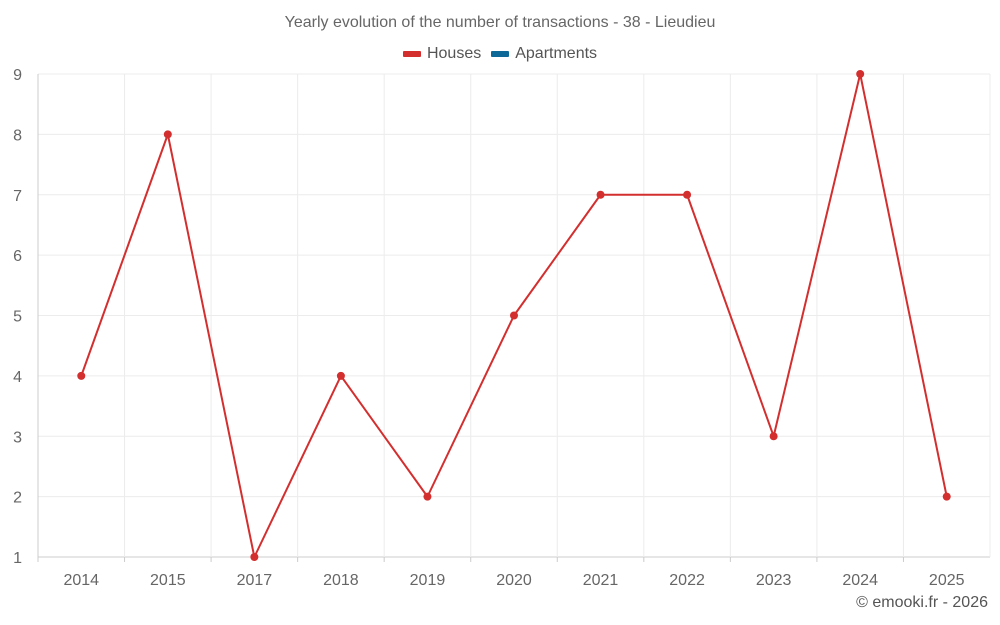 This screenshot has height=625, width=1000. Describe the element at coordinates (514, 580) in the screenshot. I see `x-tick-label: 2020` at that location.